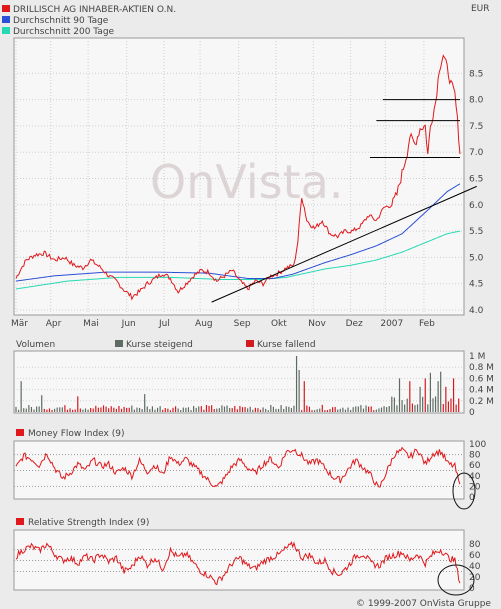 The width and height of the screenshot is (501, 609). I want to click on y-tick-label: 0.2 M, so click(481, 402).